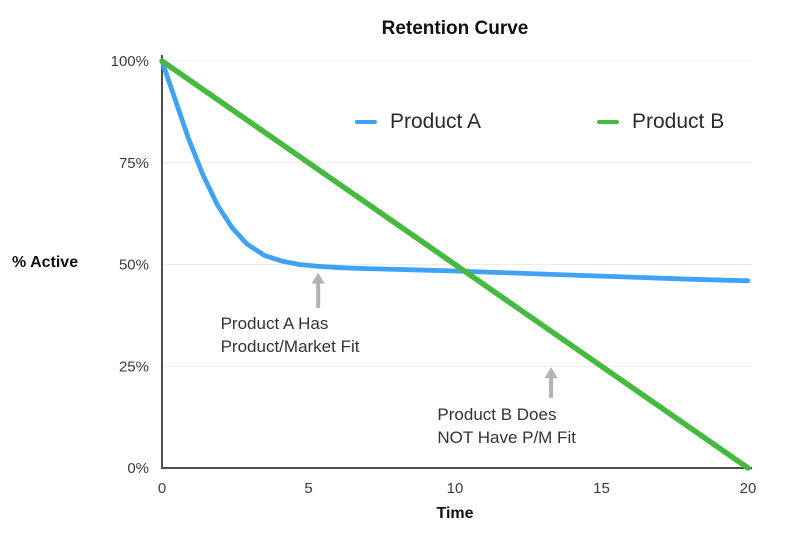 The height and width of the screenshot is (539, 810). Describe the element at coordinates (608, 122) in the screenshot. I see `legend-swatch-product-b` at that location.